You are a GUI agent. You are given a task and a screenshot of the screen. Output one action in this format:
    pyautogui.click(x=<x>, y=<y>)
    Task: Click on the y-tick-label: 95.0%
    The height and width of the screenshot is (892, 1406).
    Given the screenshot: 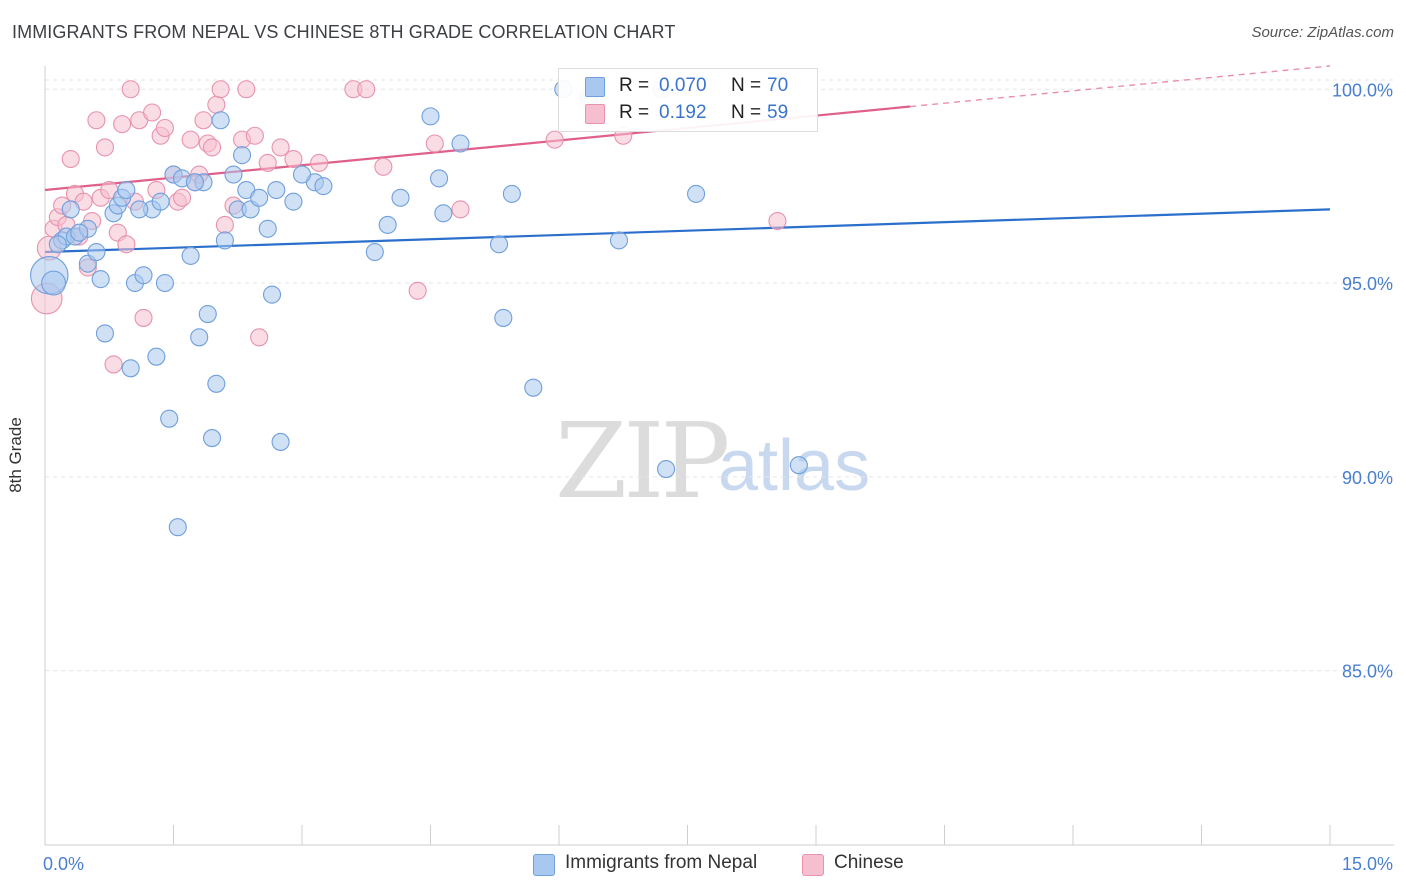 What is the action you would take?
    pyautogui.click(x=1367, y=284)
    